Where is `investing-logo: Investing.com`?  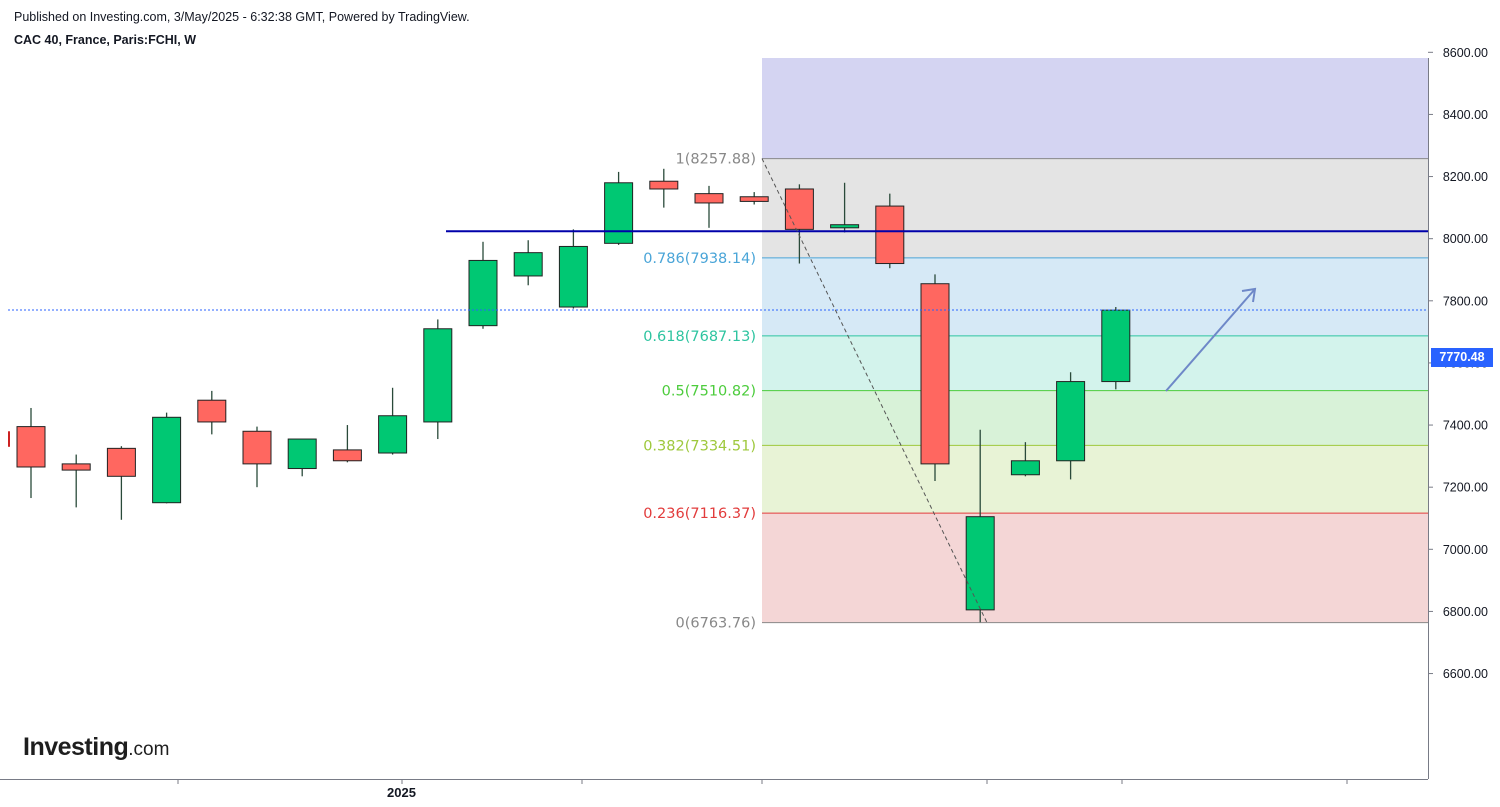
investing-logo: Investing.com is located at coordinates (96, 747).